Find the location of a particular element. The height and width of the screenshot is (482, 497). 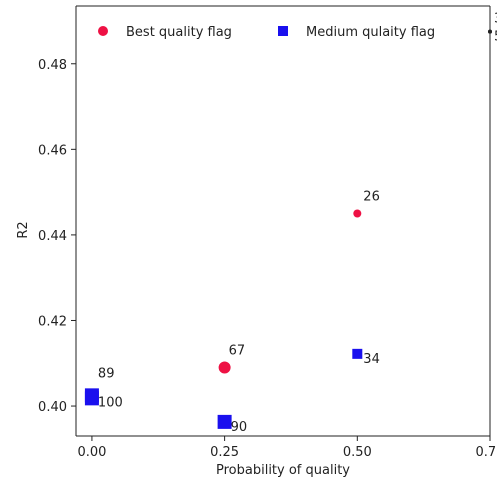

data-label: 3 is located at coordinates (495, 19).